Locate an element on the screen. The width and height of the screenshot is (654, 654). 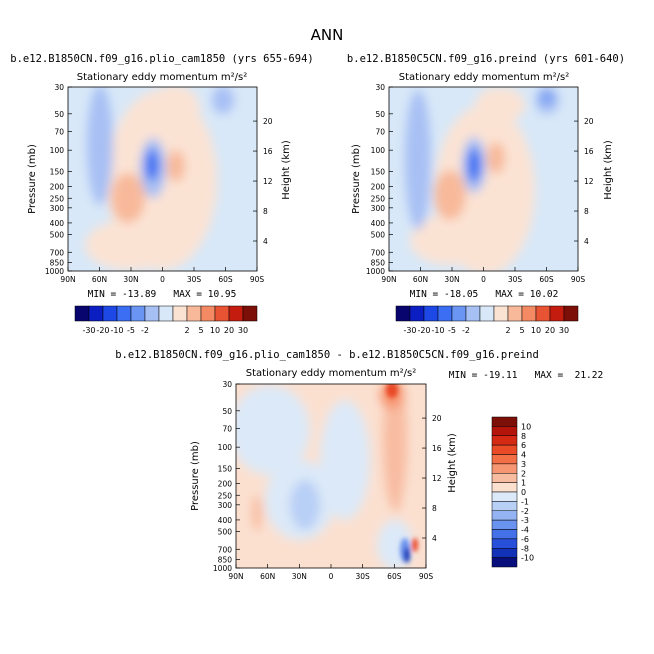
figure-title: ANN is located at coordinates (327, 35).